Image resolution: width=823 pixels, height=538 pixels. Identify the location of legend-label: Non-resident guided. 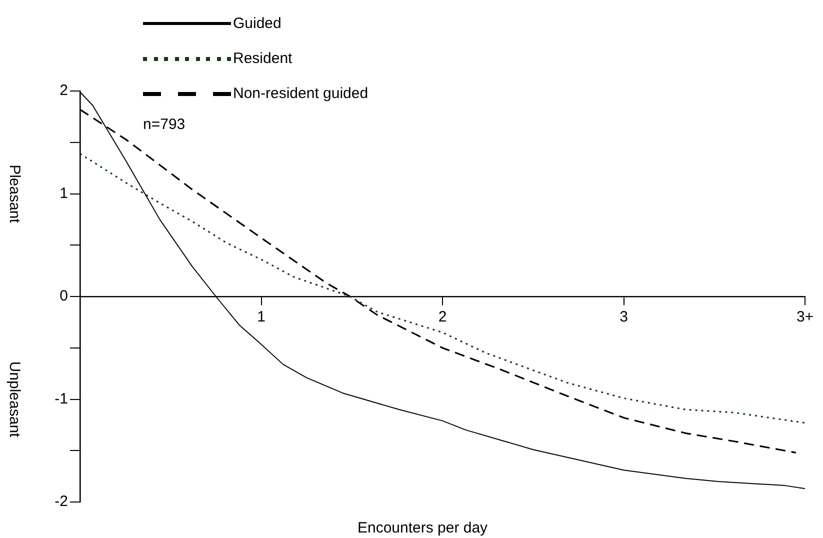
(300, 93).